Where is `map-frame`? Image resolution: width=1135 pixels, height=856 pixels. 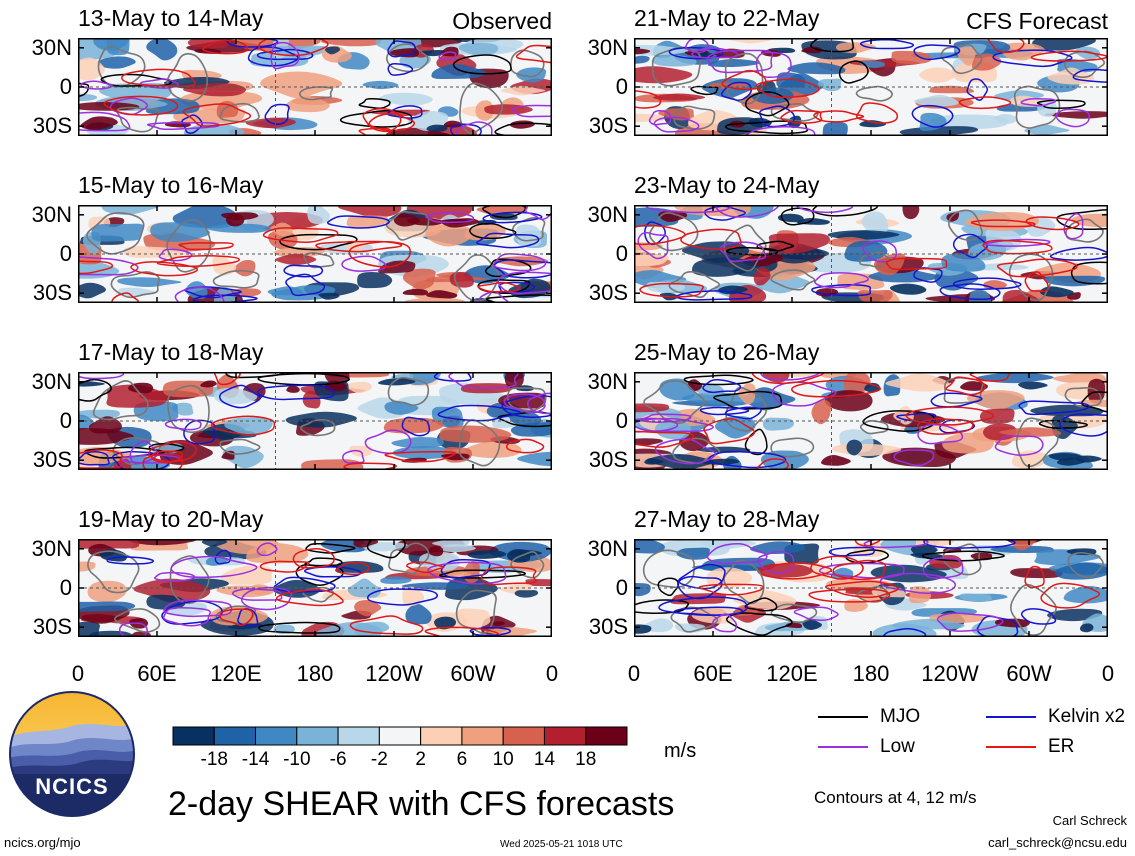
map-frame is located at coordinates (315, 87).